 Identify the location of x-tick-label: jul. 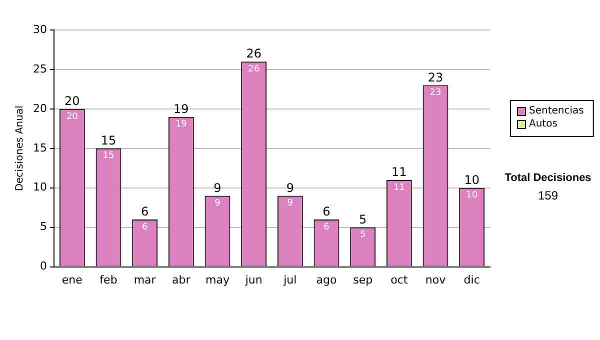
(289, 279).